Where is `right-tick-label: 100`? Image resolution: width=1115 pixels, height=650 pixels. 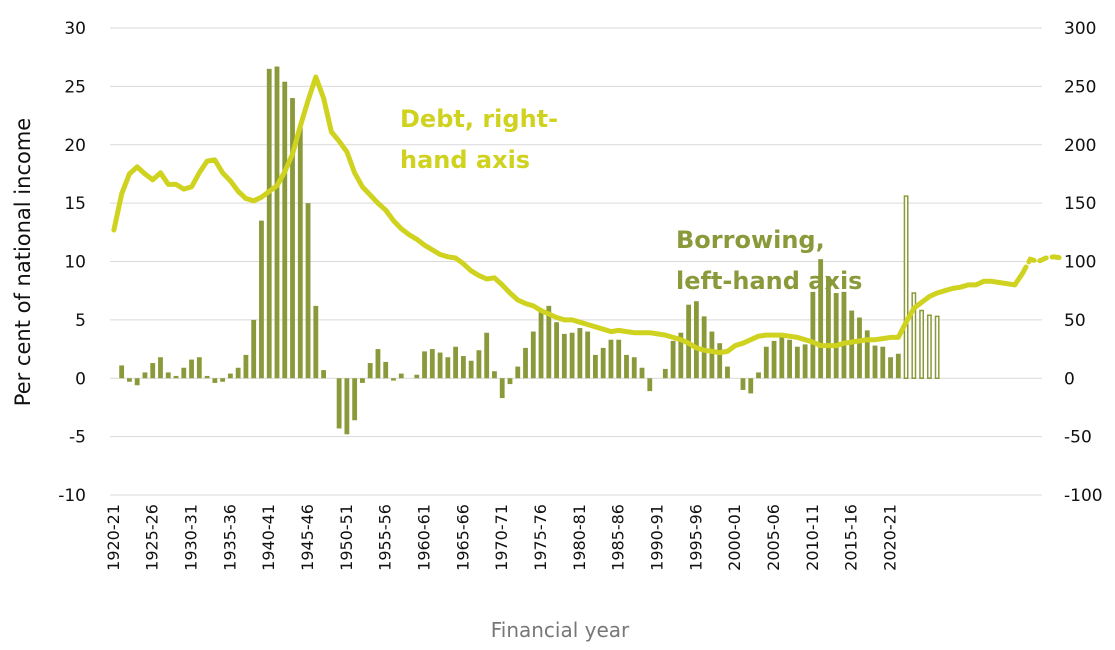
right-tick-label: 100 is located at coordinates (1080, 263).